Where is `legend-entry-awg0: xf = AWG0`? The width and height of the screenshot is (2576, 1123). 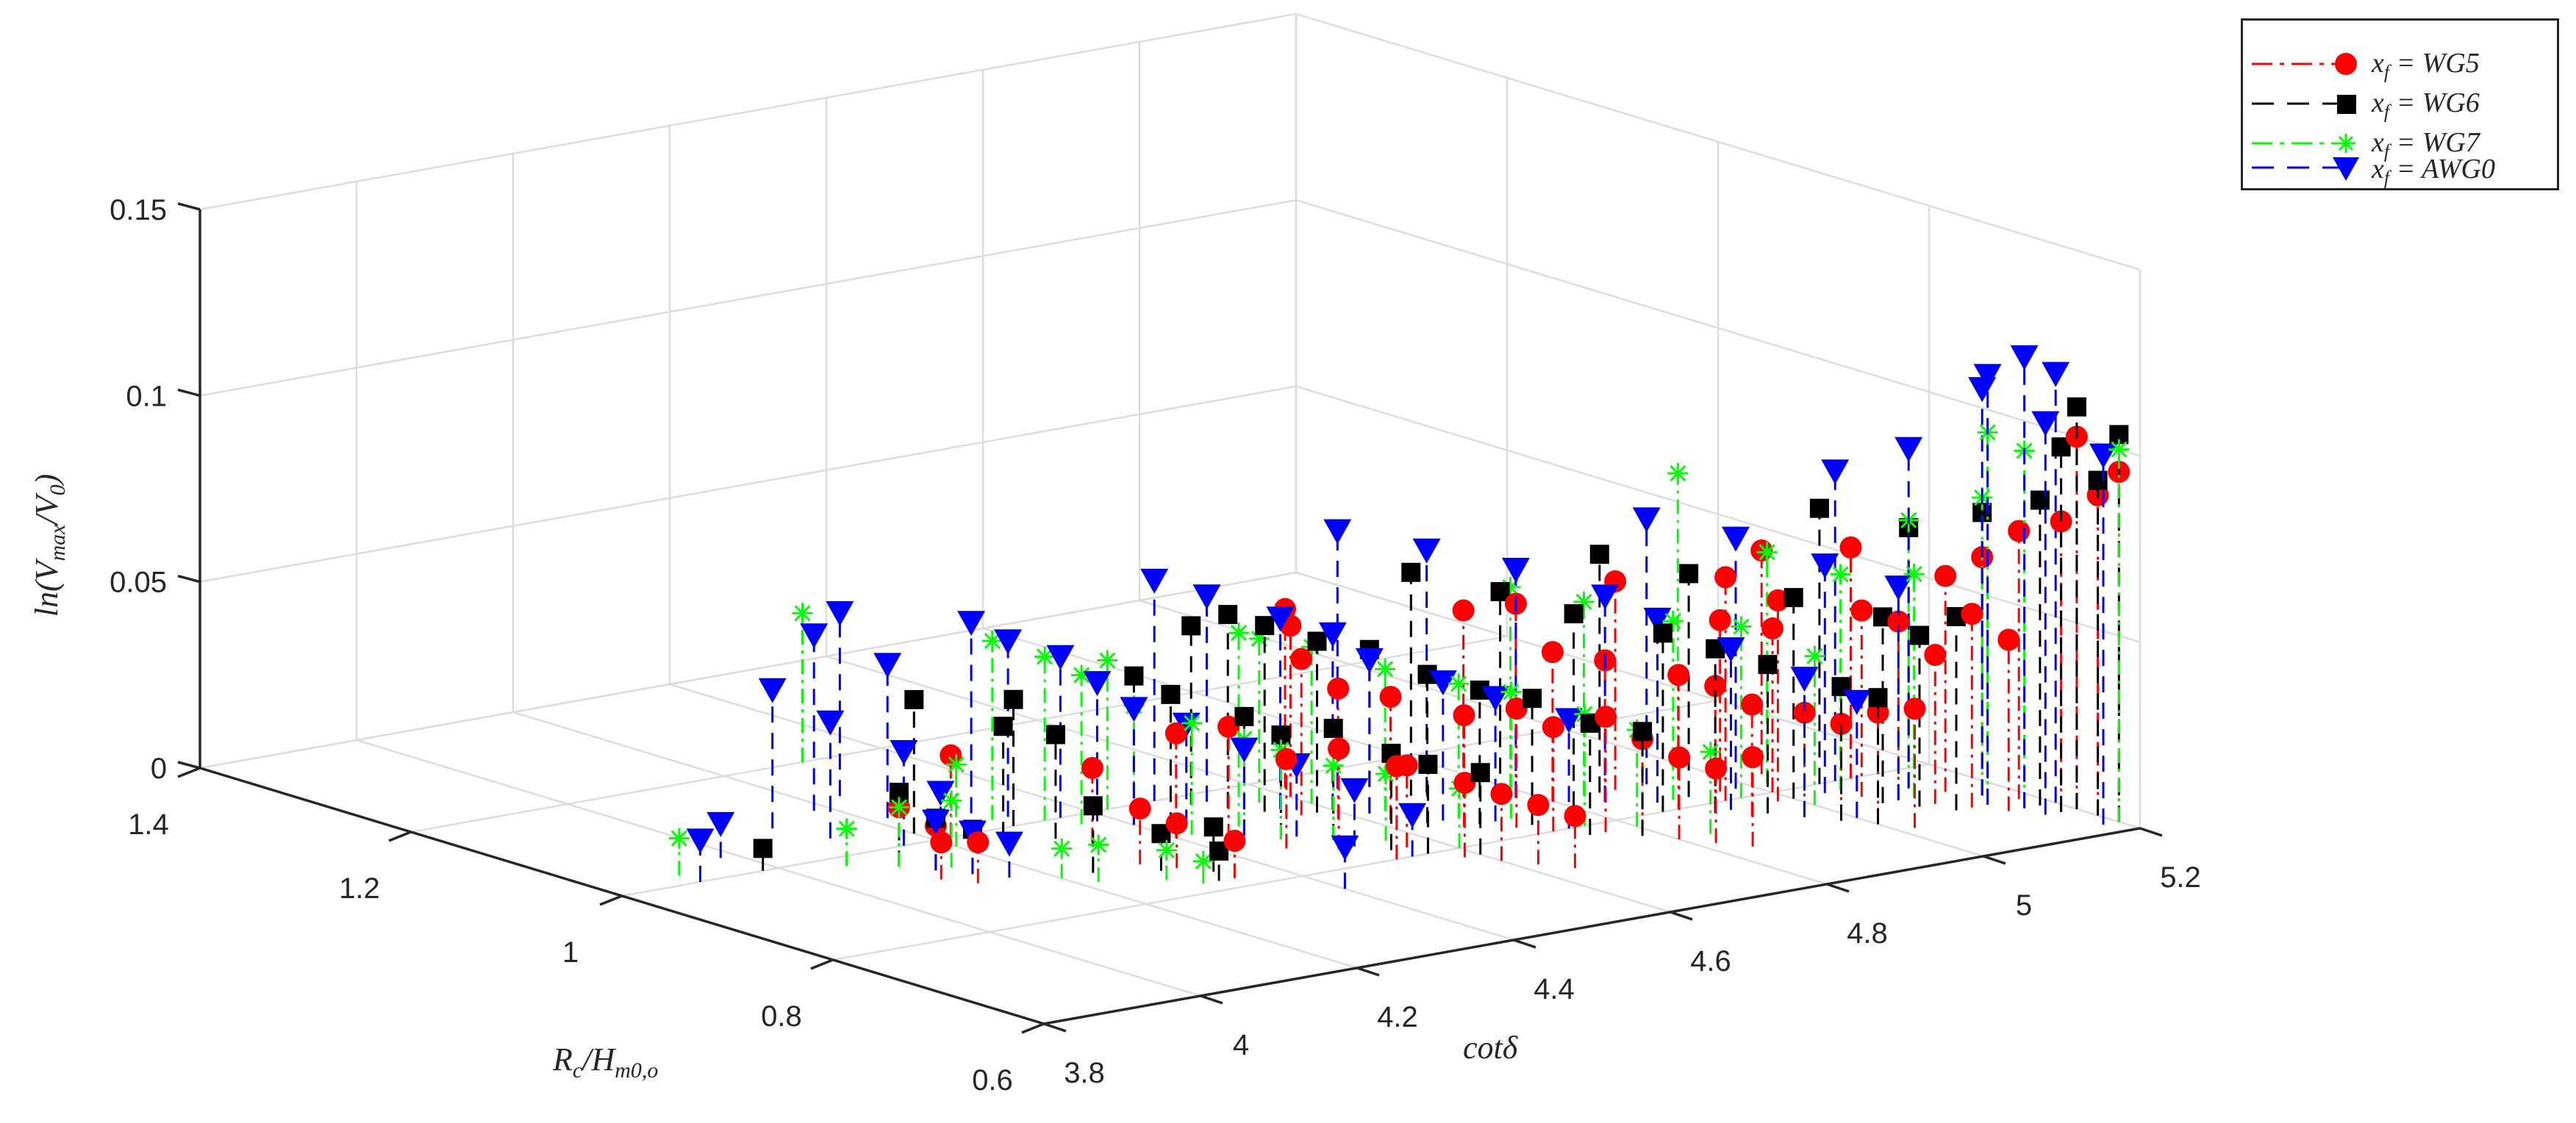
legend-entry-awg0: xf = AWG0 is located at coordinates (2400, 168).